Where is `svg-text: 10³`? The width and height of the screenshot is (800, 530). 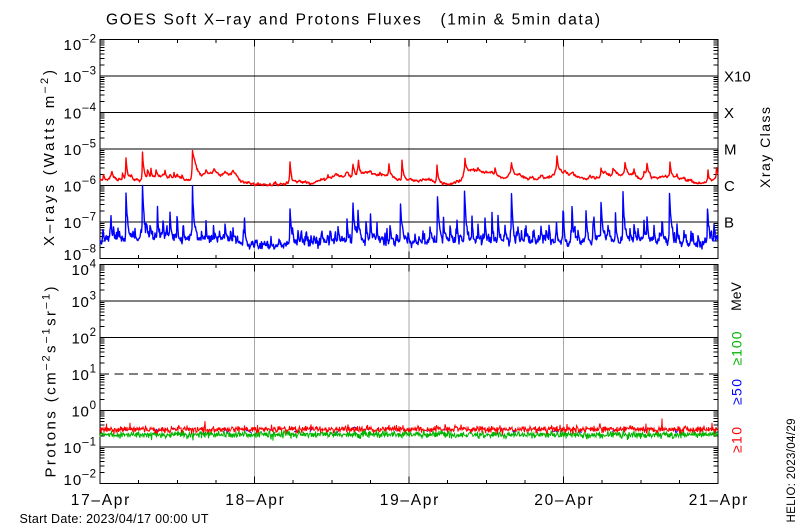 svg-text: 10³ is located at coordinates (84, 301).